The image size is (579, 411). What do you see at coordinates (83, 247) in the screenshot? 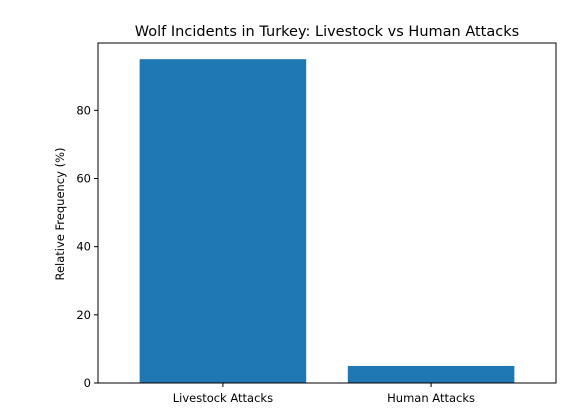
I see `y-tick-label: 40` at bounding box center [83, 247].